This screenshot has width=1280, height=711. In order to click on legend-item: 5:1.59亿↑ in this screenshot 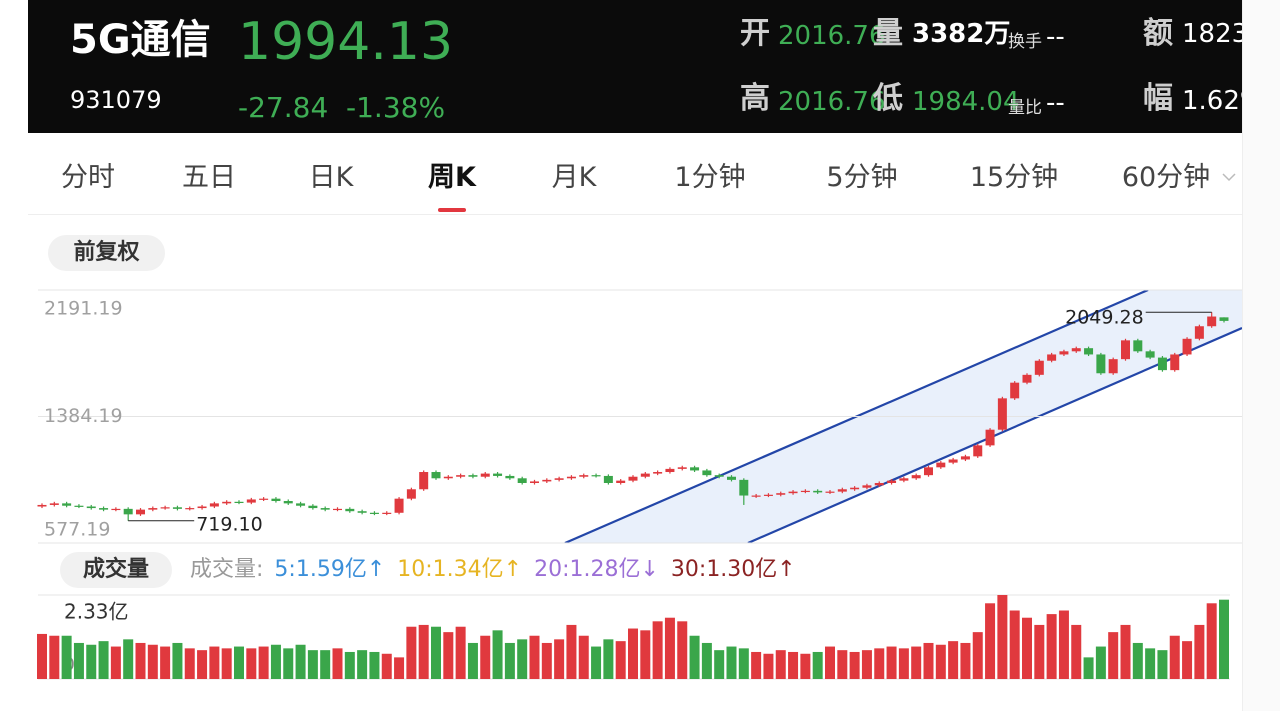, I will do `click(330, 569)`.